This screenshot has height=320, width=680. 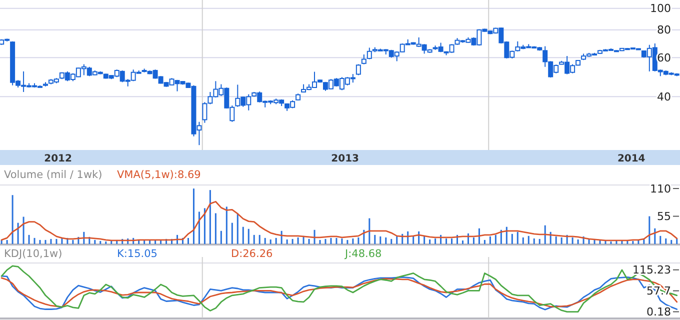 I want to click on x-tick-label: 2014, so click(x=631, y=159).